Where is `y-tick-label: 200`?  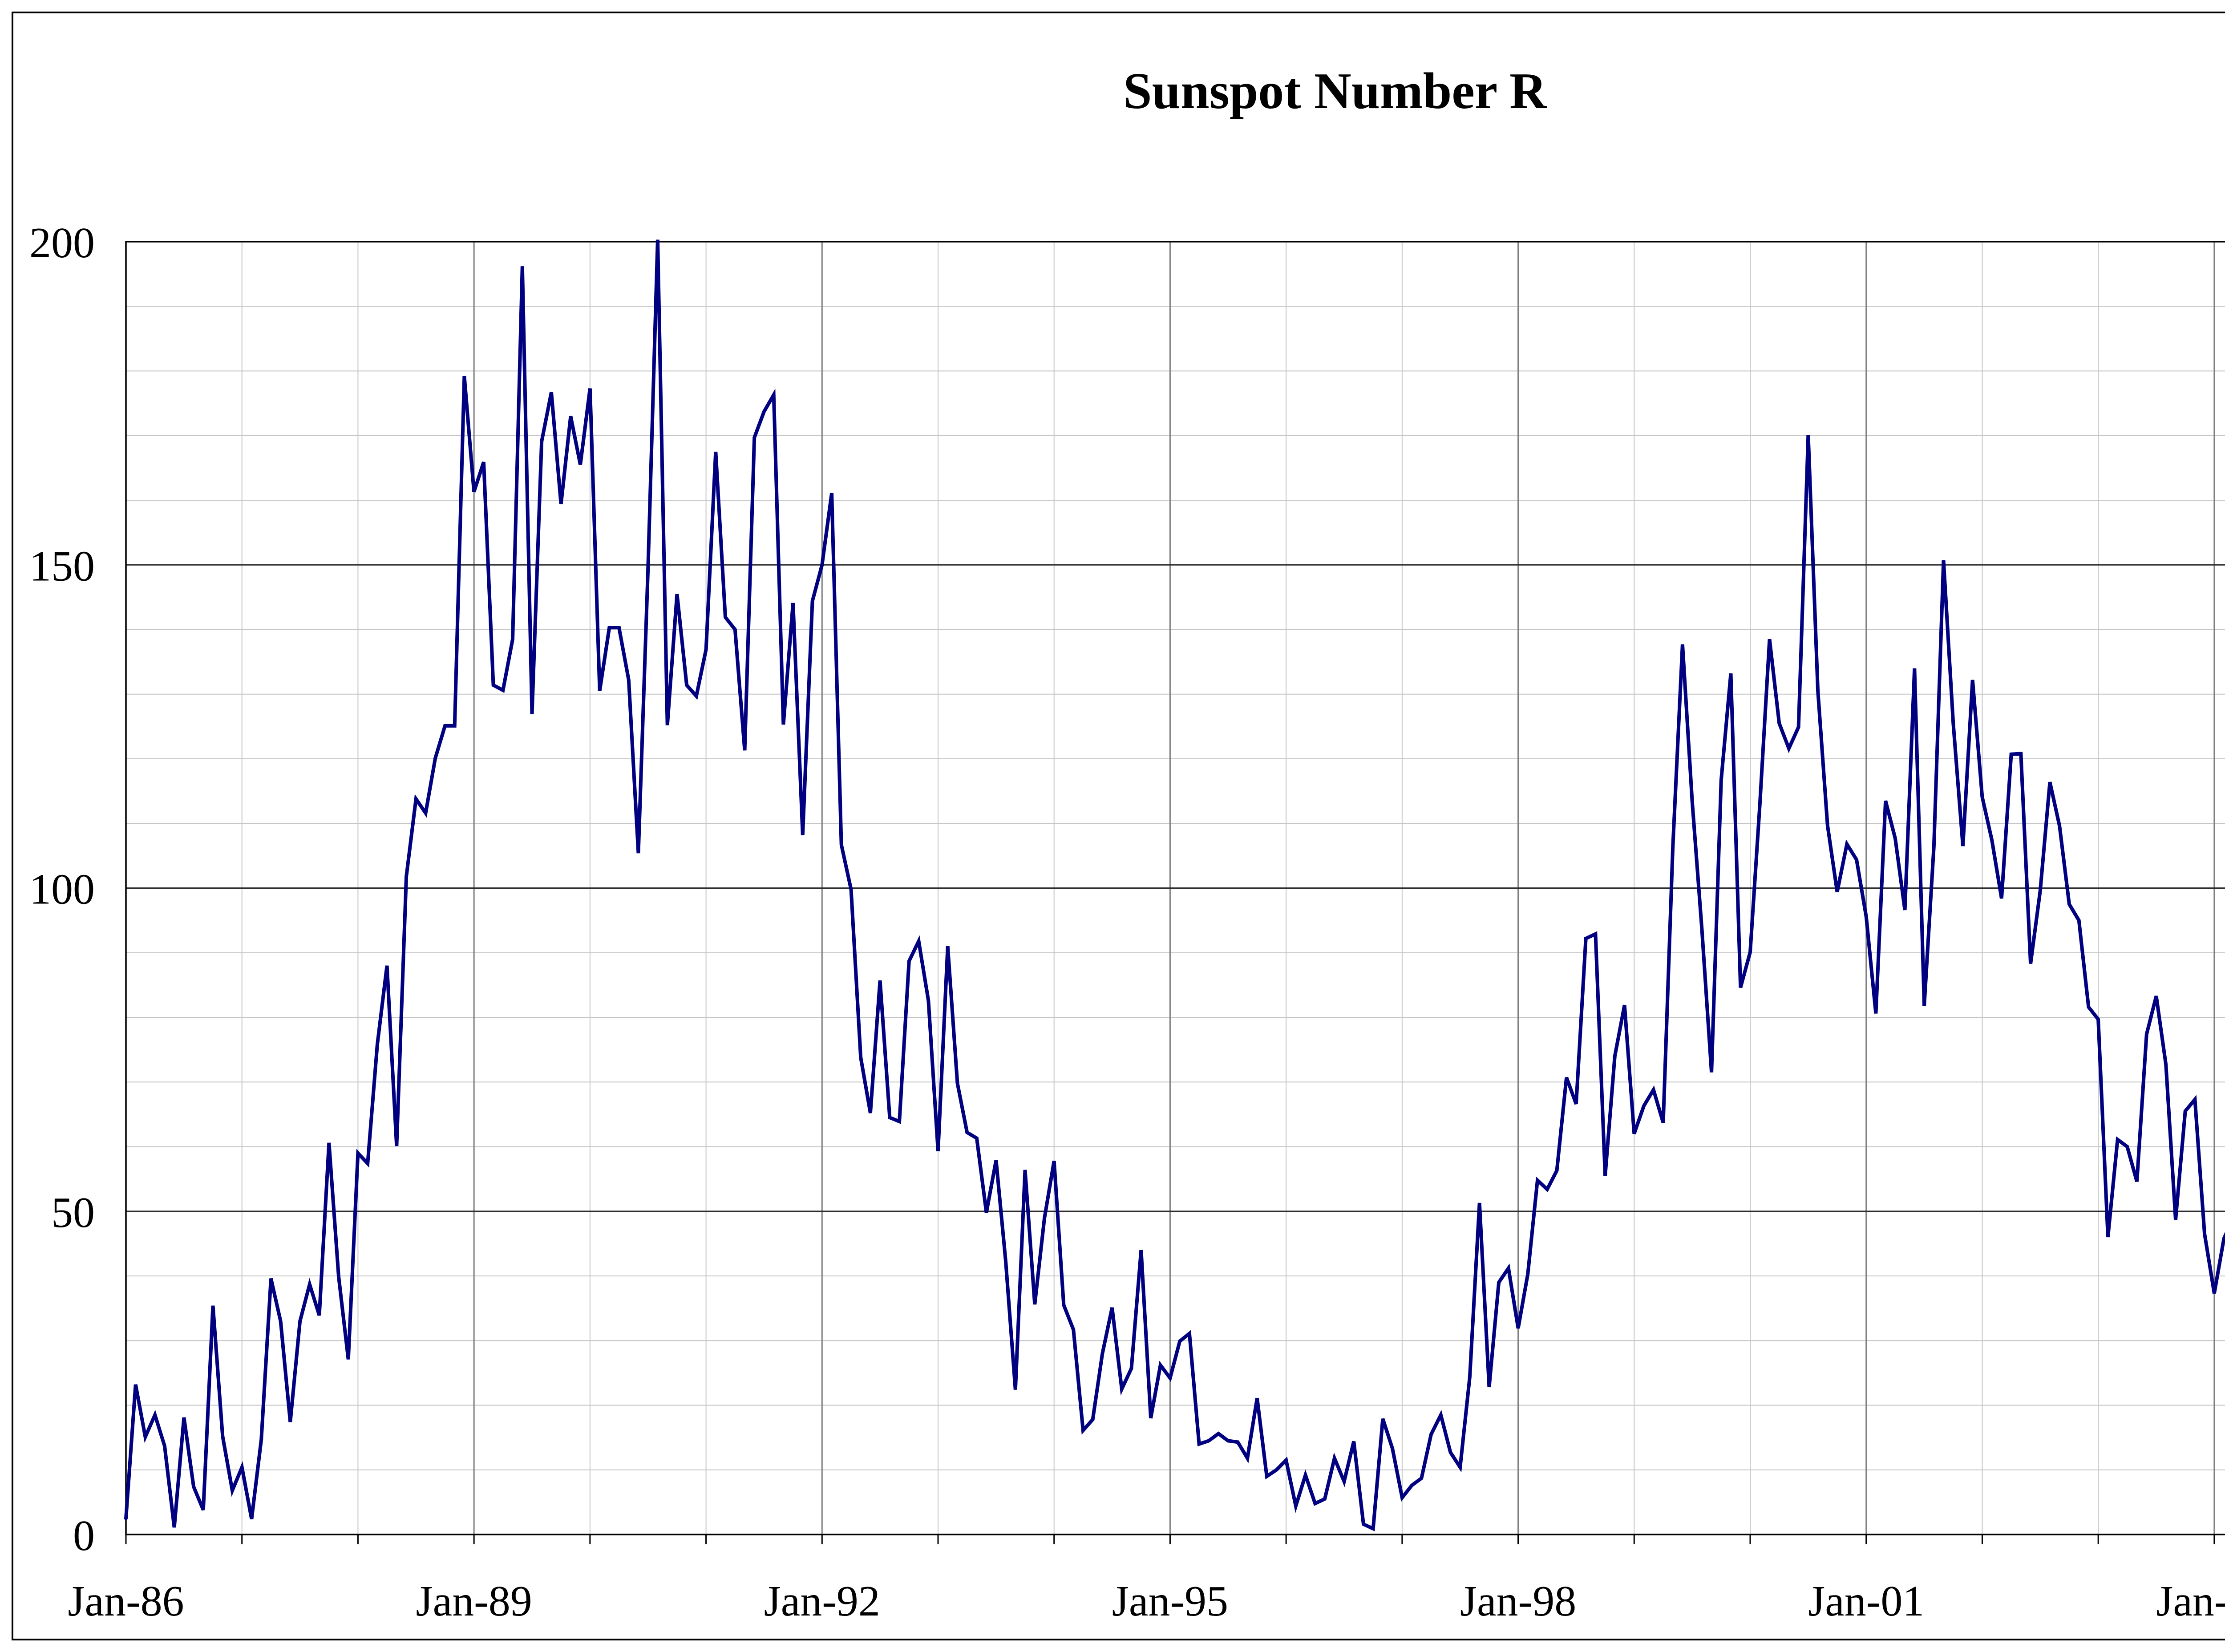
y-tick-label: 200 is located at coordinates (62, 243).